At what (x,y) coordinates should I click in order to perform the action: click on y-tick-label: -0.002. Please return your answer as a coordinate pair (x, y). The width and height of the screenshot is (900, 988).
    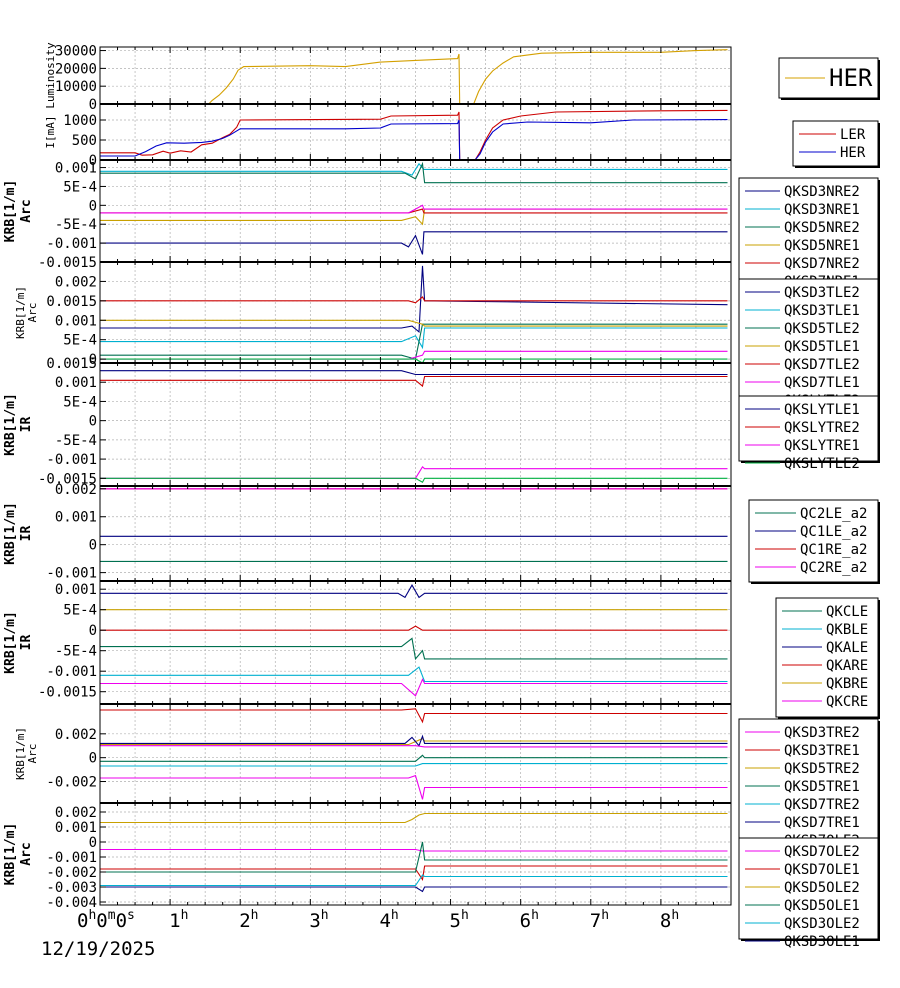
    Looking at the image, I should click on (71, 873).